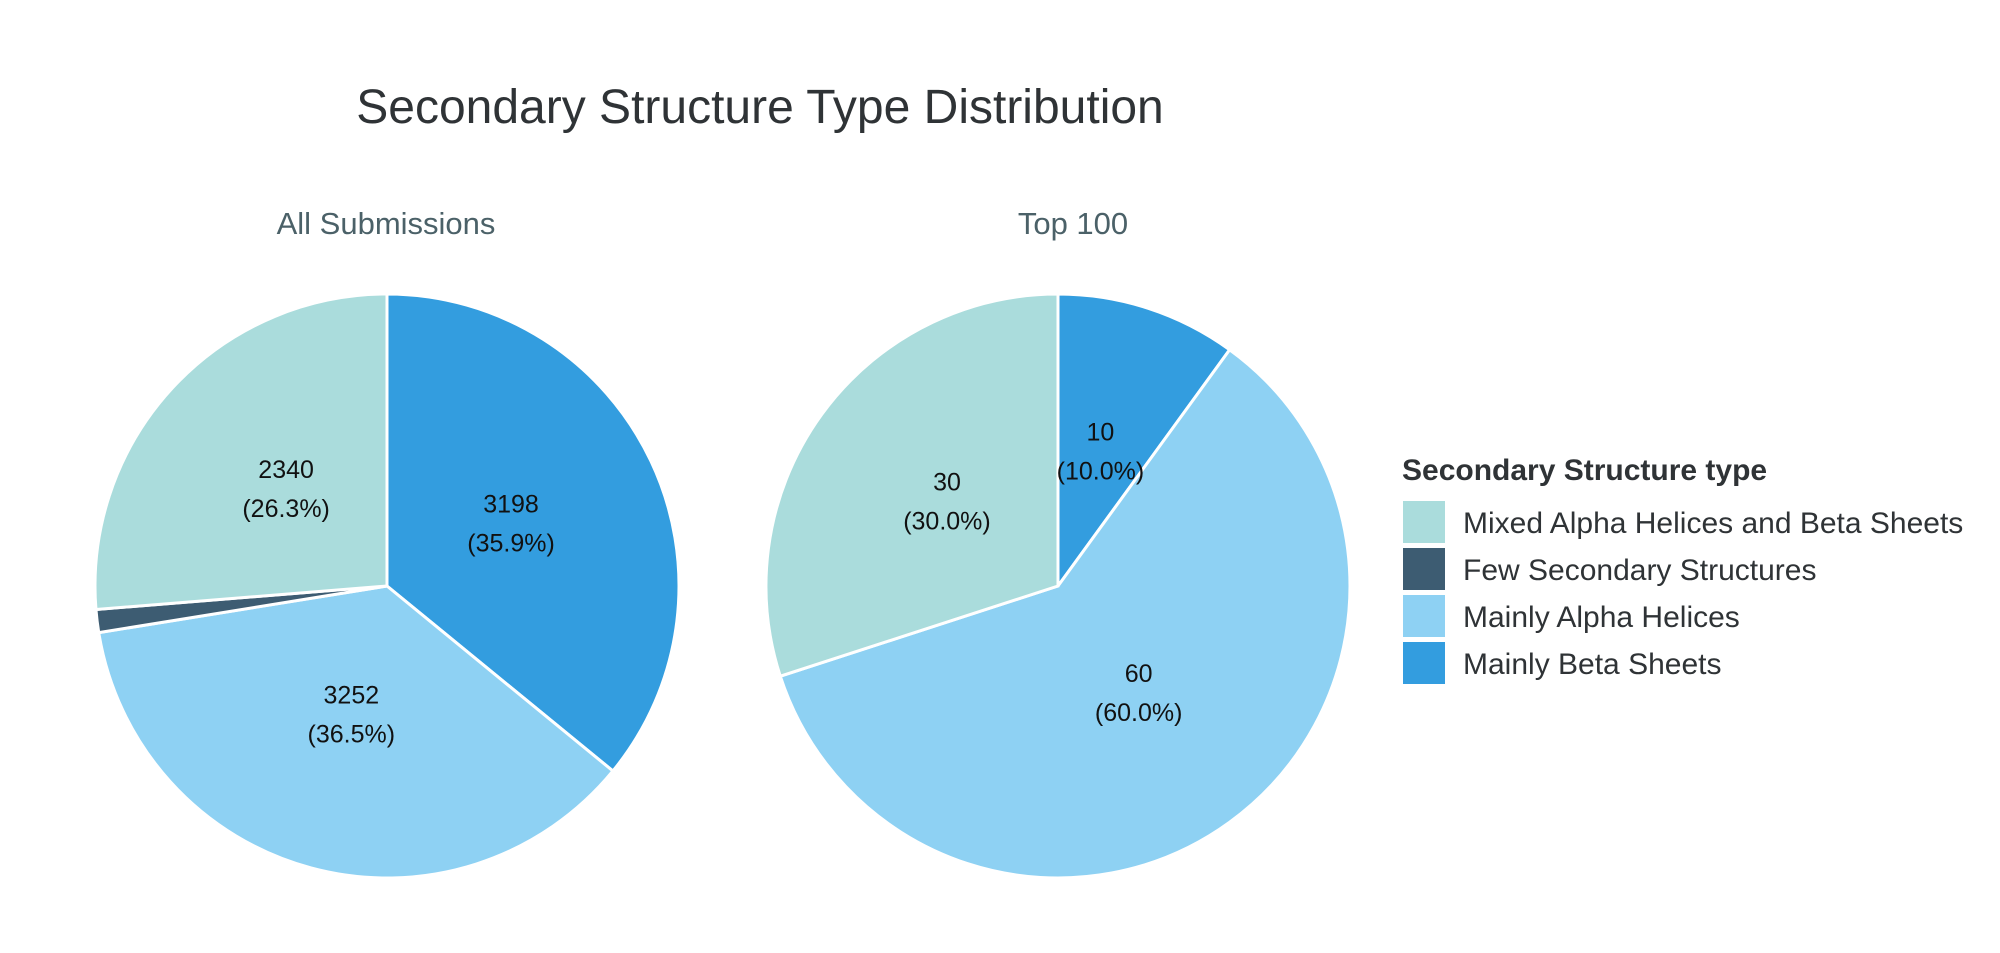 The image size is (2000, 953). What do you see at coordinates (1713, 523) in the screenshot?
I see `legend-label-mixed-alpha-beta: Mixed Alpha Helices and Beta Sheets` at bounding box center [1713, 523].